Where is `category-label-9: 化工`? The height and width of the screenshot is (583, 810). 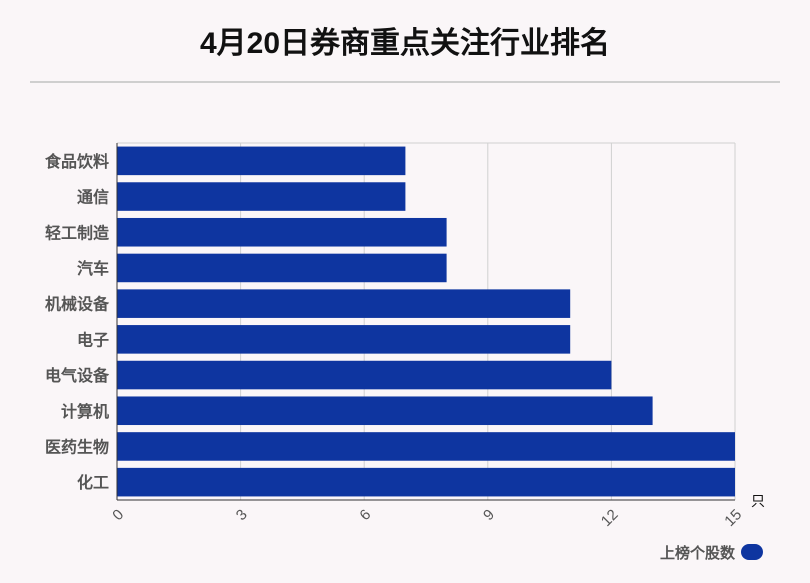
category-label-9: 化工 is located at coordinates (93, 482).